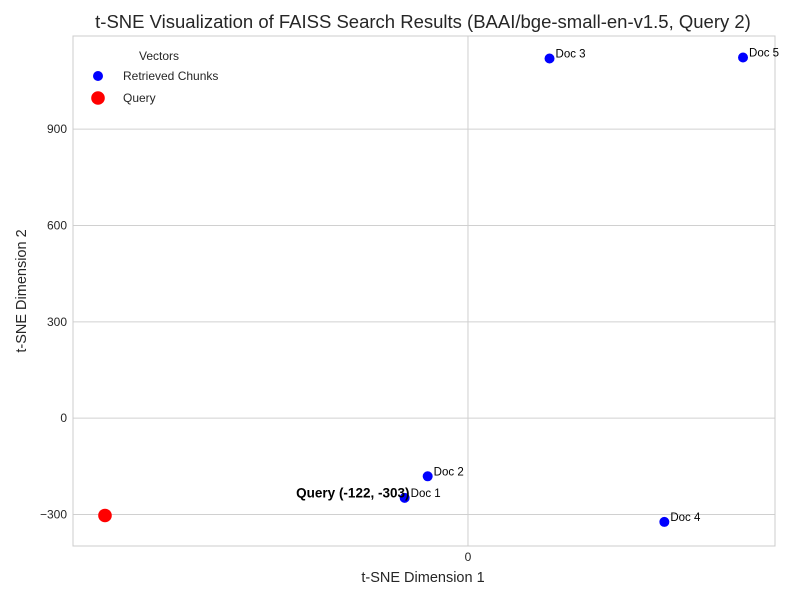 The height and width of the screenshot is (600, 800). I want to click on y-tick-label: 900, so click(57, 129).